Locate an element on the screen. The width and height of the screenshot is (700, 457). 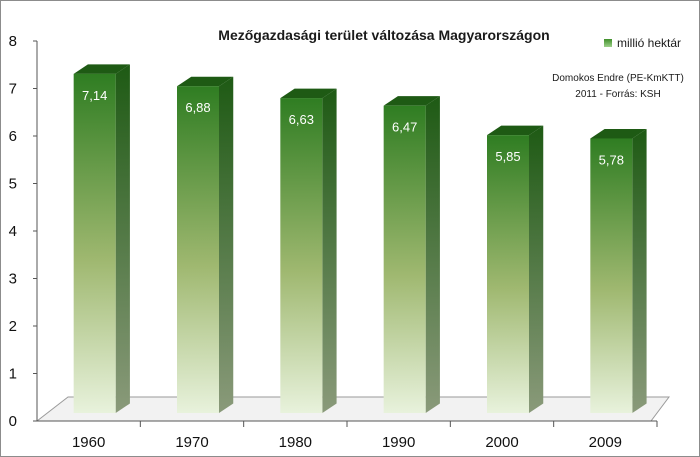
annotation-author: Domokos Endre (PE-KmKTT) is located at coordinates (618, 78).